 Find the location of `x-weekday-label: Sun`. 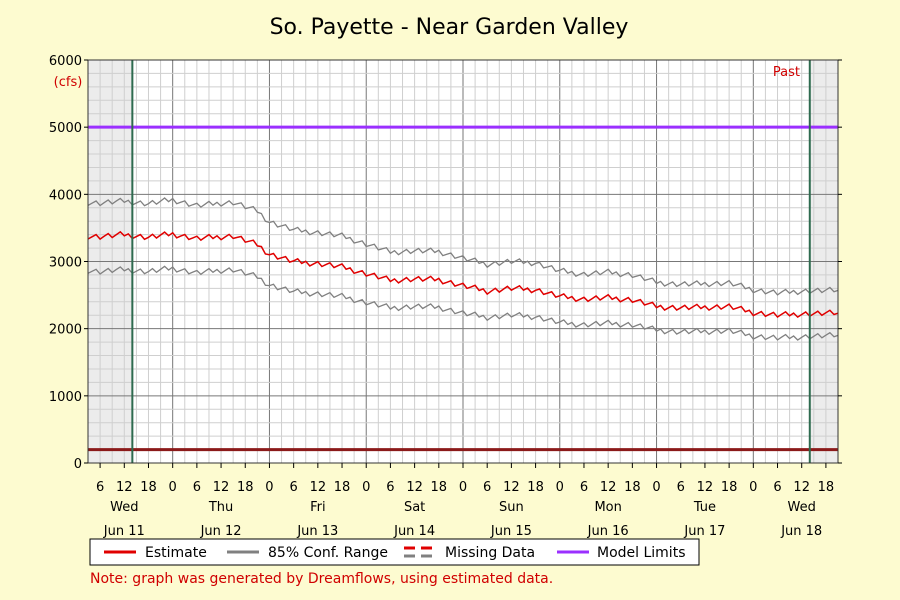

x-weekday-label: Sun is located at coordinates (511, 507).